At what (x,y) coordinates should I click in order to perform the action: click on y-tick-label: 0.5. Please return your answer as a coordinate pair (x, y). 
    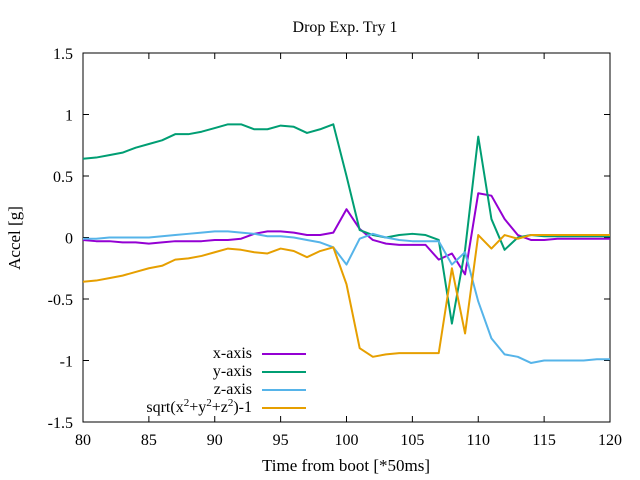
    Looking at the image, I should click on (63, 177).